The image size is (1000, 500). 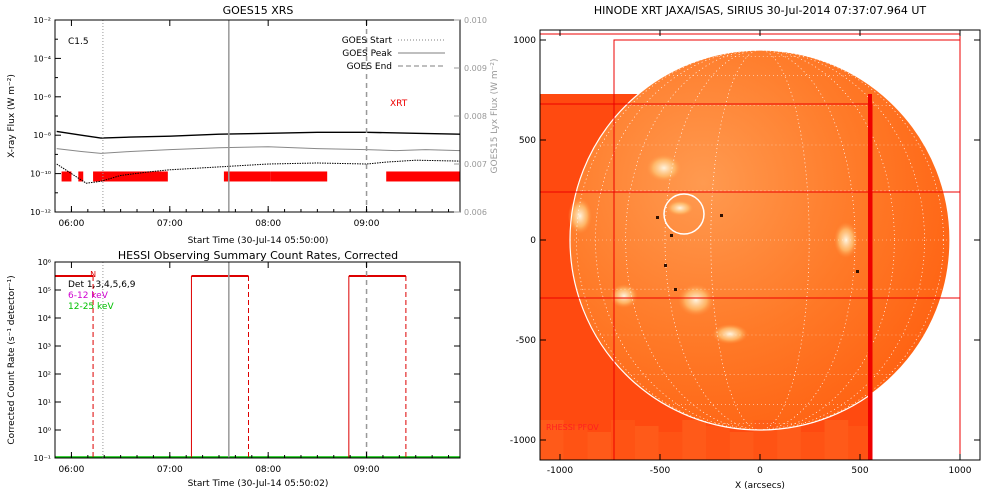 I want to click on xrt-x-tick-label-2: 0, so click(x=760, y=471).